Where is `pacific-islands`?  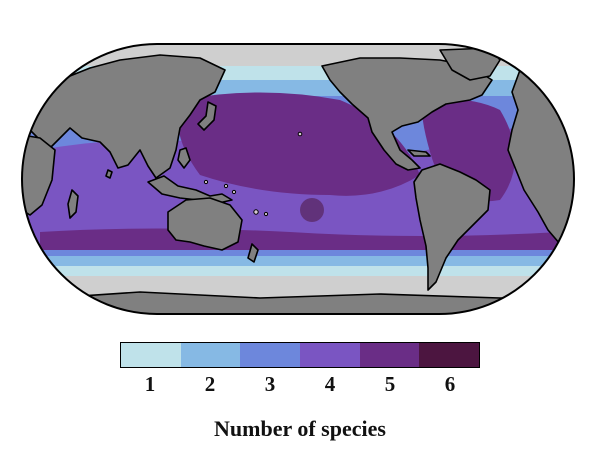 pacific-islands is located at coordinates (253, 174).